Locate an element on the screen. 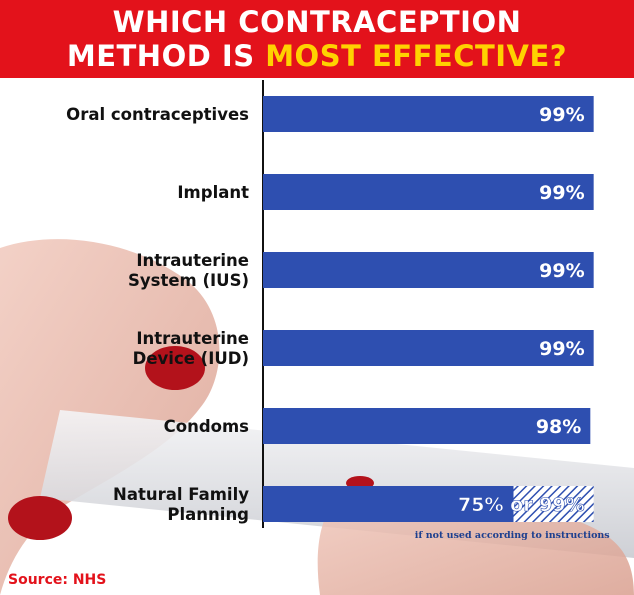 The width and height of the screenshot is (634, 595). source-note: Source: NHS is located at coordinates (57, 580).